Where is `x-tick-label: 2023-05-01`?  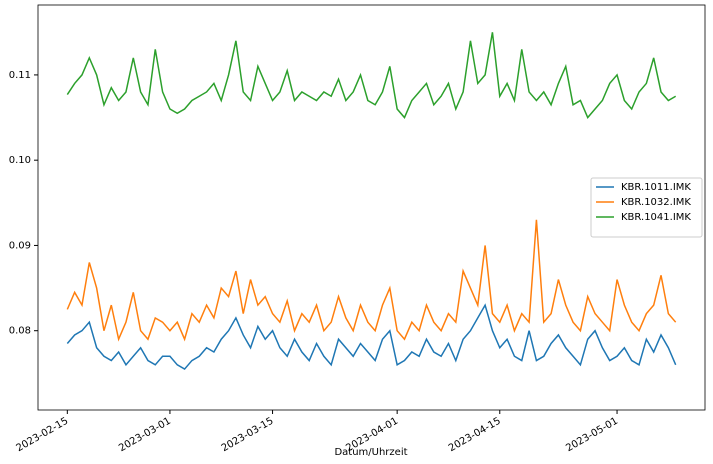
x-tick-label: 2023-05-01 is located at coordinates (592, 435).